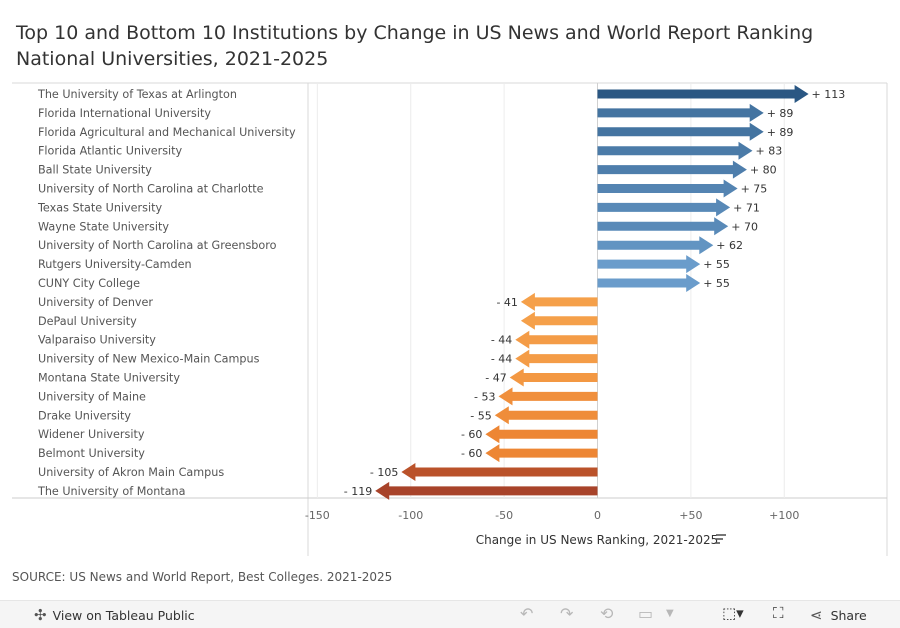  Describe the element at coordinates (597, 515) in the screenshot. I see `tick-label: 0` at that location.